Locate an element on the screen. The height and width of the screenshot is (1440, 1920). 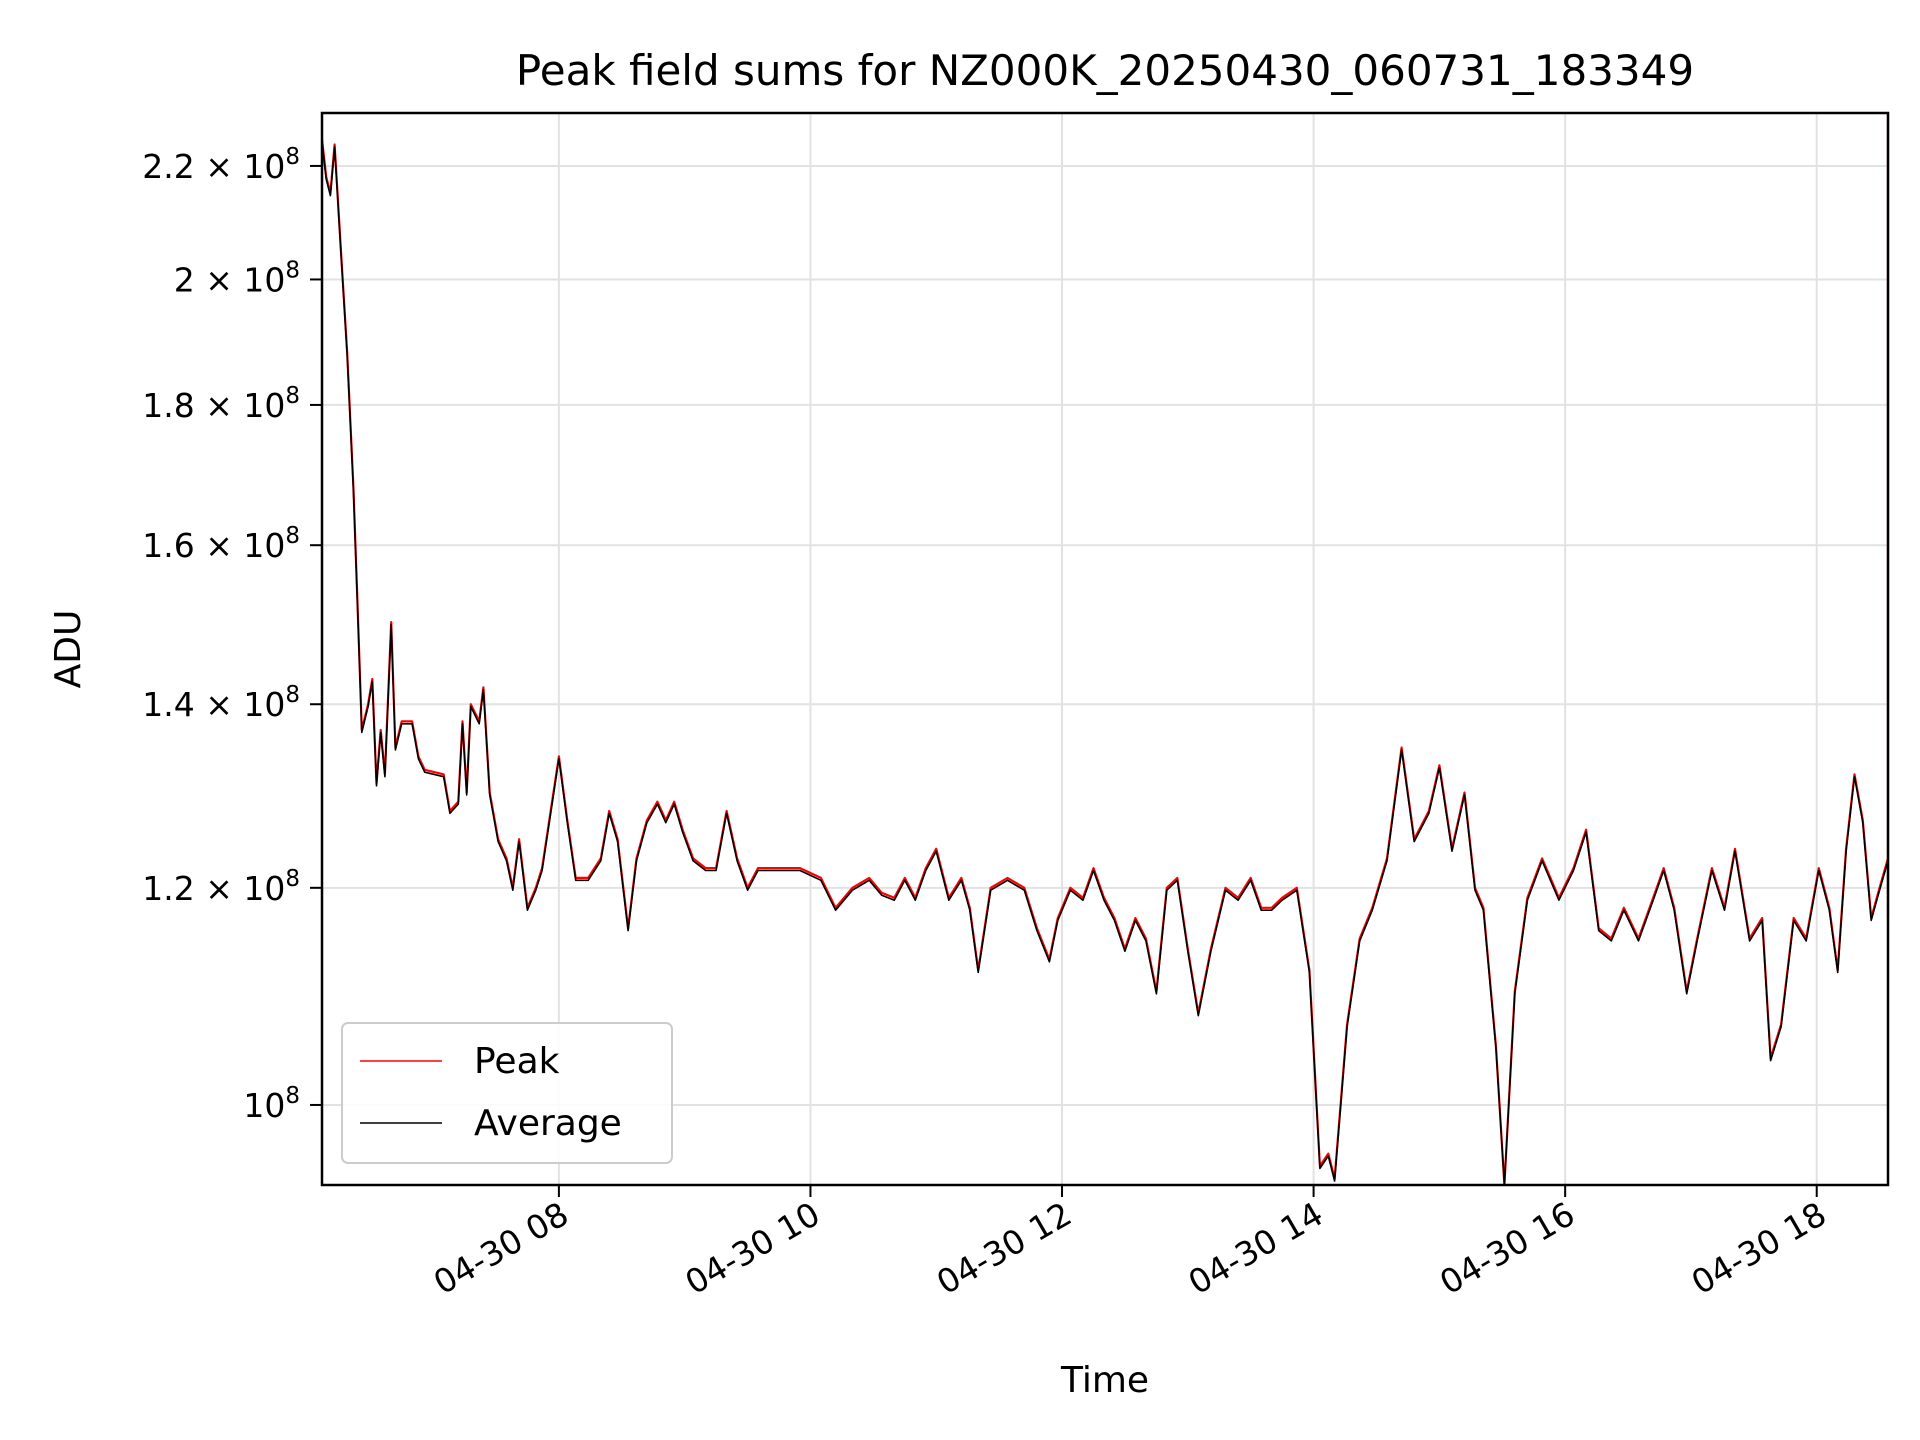
legend-label-peak: Peak is located at coordinates (517, 1061).